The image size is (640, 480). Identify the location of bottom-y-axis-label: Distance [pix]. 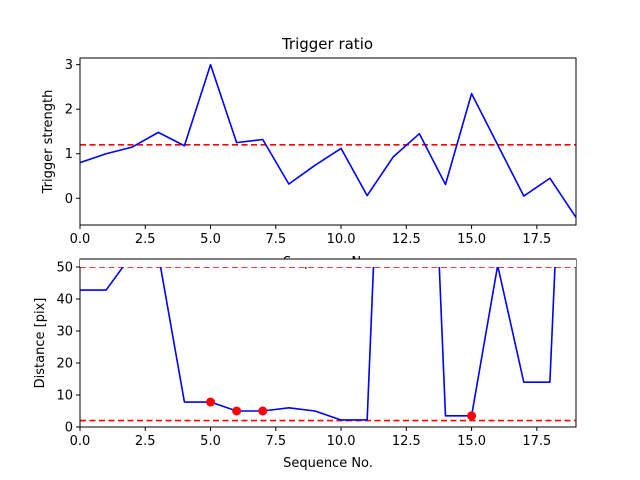
(40, 343).